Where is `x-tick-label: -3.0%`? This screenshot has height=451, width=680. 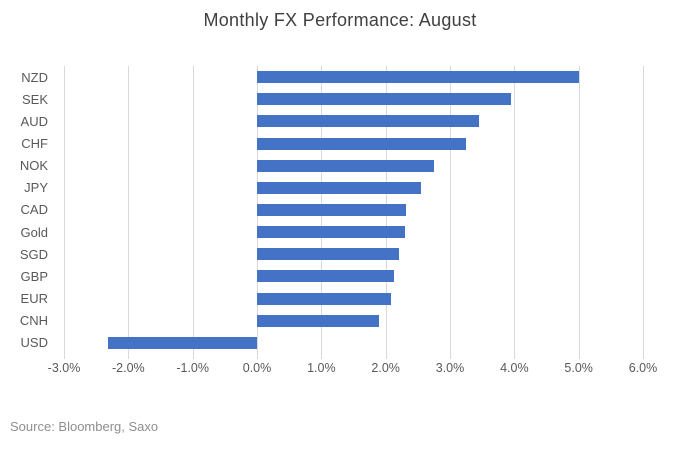
x-tick-label: -3.0% is located at coordinates (64, 368).